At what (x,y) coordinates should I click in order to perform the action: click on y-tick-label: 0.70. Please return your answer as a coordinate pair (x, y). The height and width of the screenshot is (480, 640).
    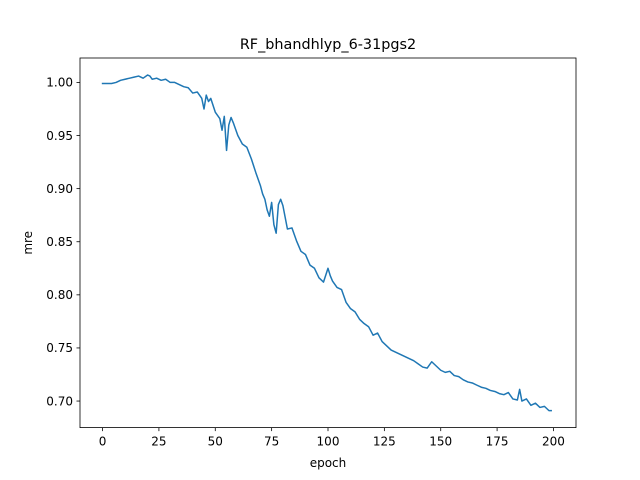
    Looking at the image, I should click on (59, 401).